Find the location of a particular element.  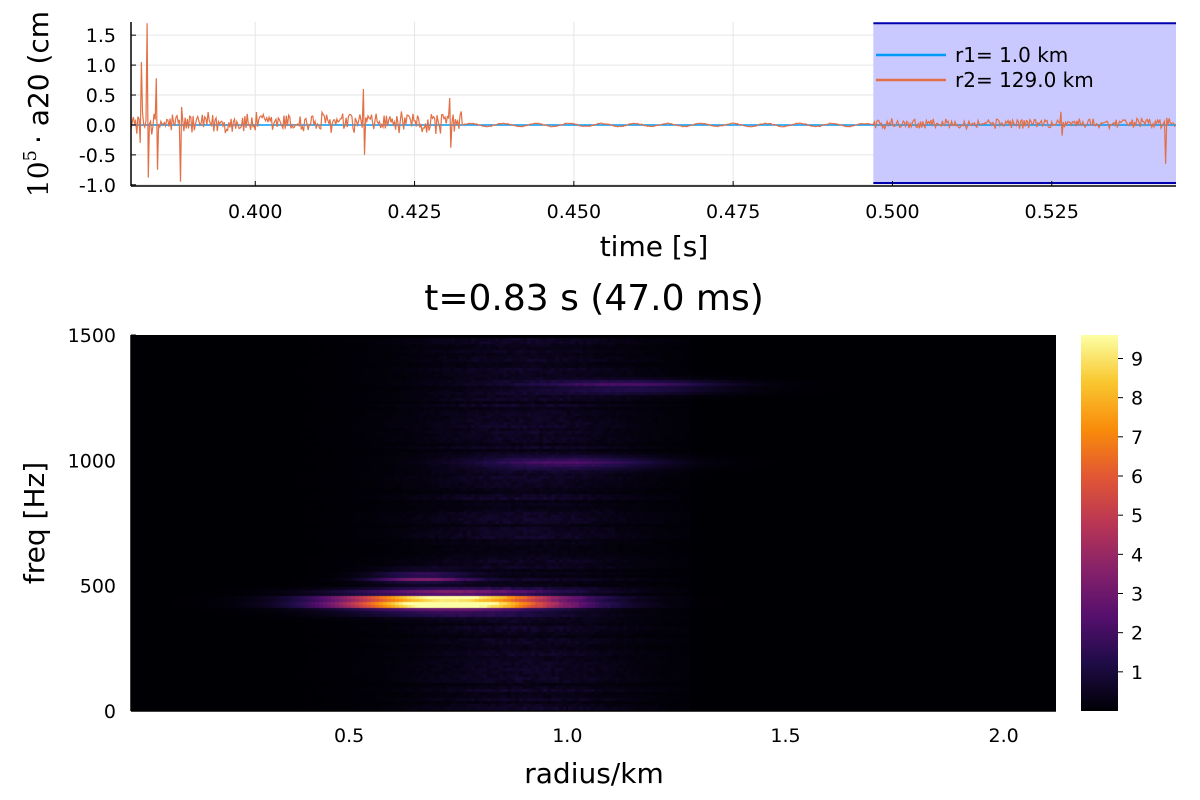

colorbar is located at coordinates (1099, 523).